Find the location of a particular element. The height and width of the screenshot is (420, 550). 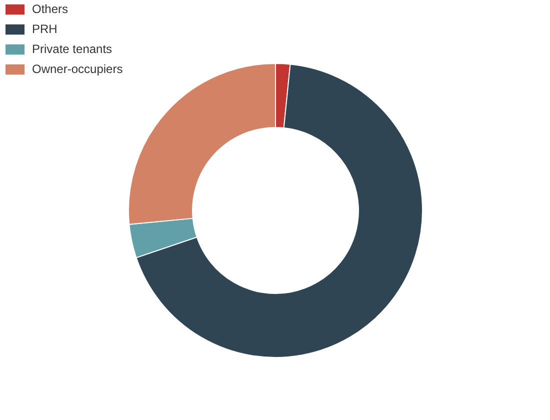

legend-label: Private tenants is located at coordinates (72, 49).